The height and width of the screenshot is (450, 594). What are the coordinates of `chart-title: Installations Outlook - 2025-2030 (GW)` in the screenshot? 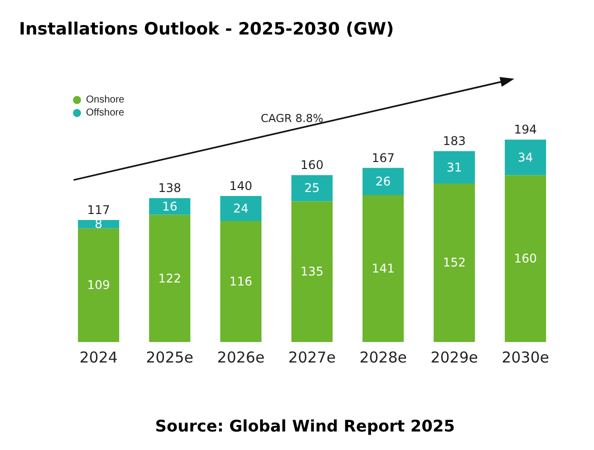 It's located at (206, 30).